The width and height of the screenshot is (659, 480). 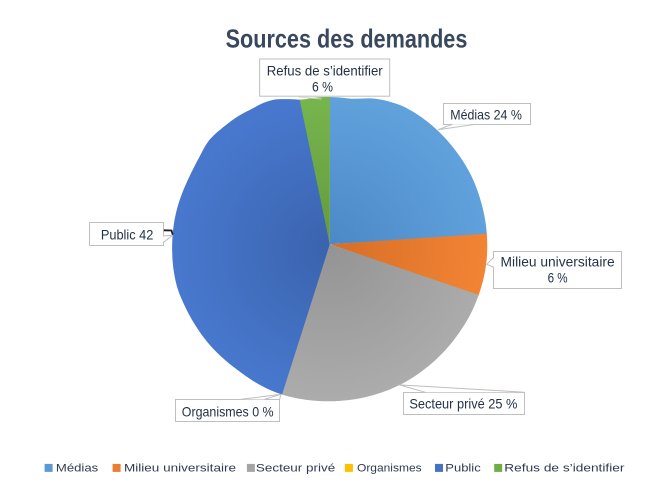 I want to click on svg-text: Public, so click(x=463, y=468).